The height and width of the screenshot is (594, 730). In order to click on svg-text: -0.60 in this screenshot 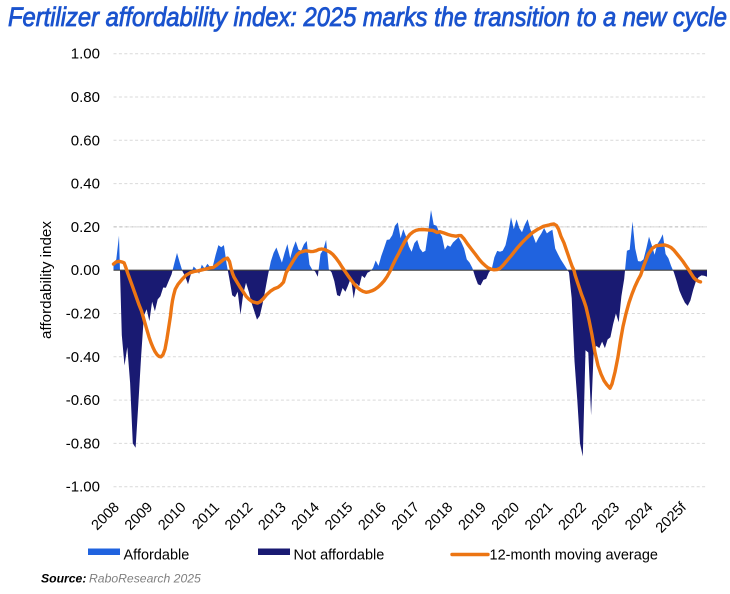, I will do `click(83, 400)`.